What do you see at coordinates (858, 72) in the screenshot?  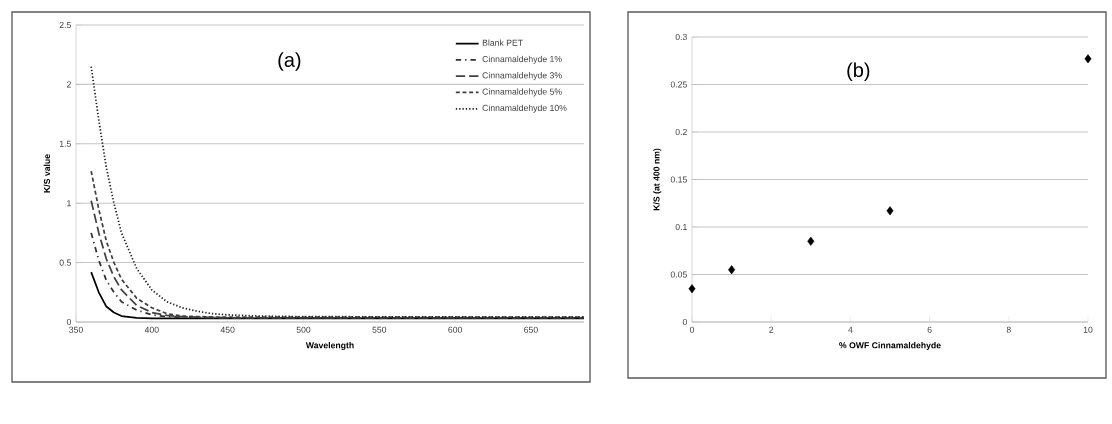 I see `text: (b)` at bounding box center [858, 72].